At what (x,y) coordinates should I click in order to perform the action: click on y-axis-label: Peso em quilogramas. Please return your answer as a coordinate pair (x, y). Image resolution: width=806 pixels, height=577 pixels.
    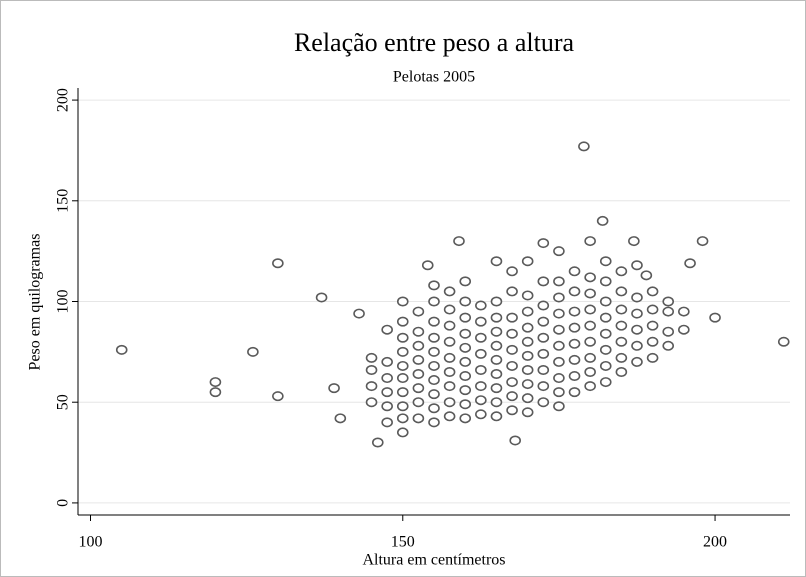
    Looking at the image, I should click on (35, 302).